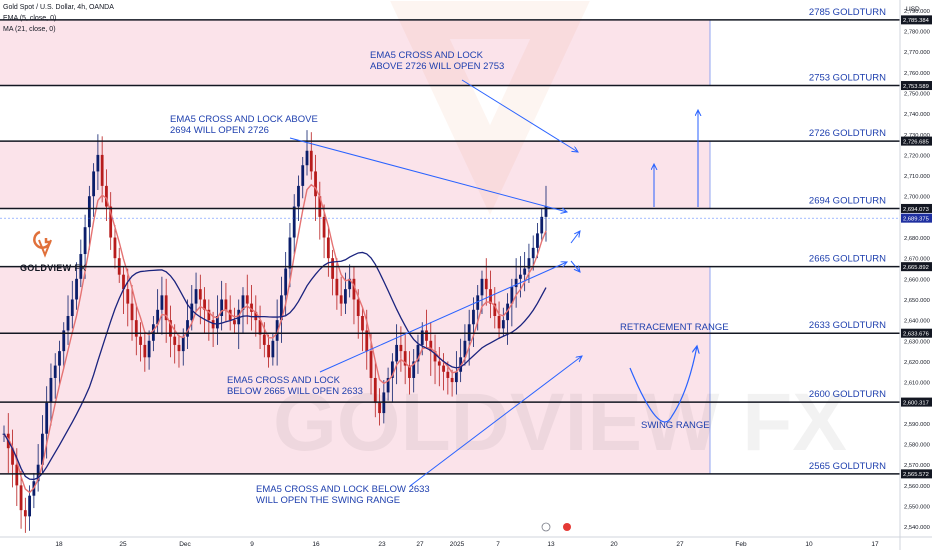  Describe the element at coordinates (847, 133) in the screenshot. I see `level-label-2: 2726 GOLDTURN` at that location.